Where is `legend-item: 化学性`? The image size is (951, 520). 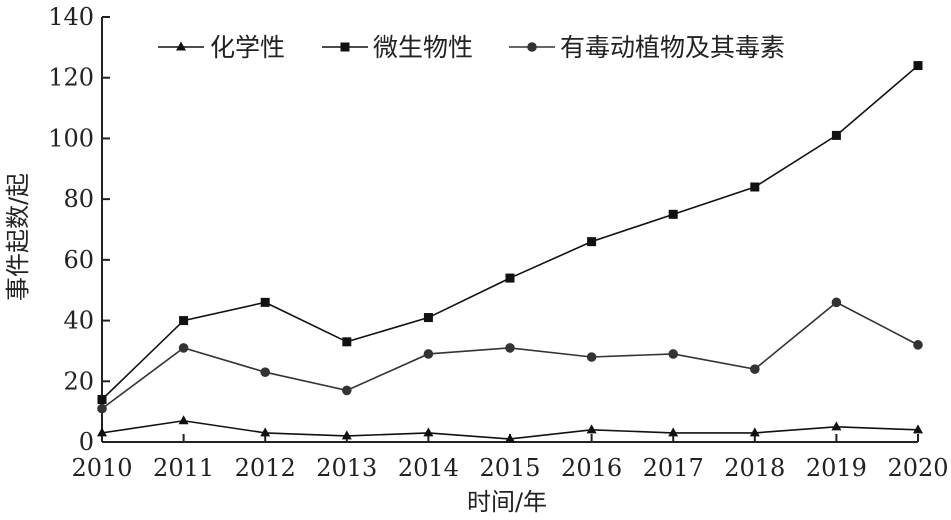 legend-item: 化学性 is located at coordinates (221, 47).